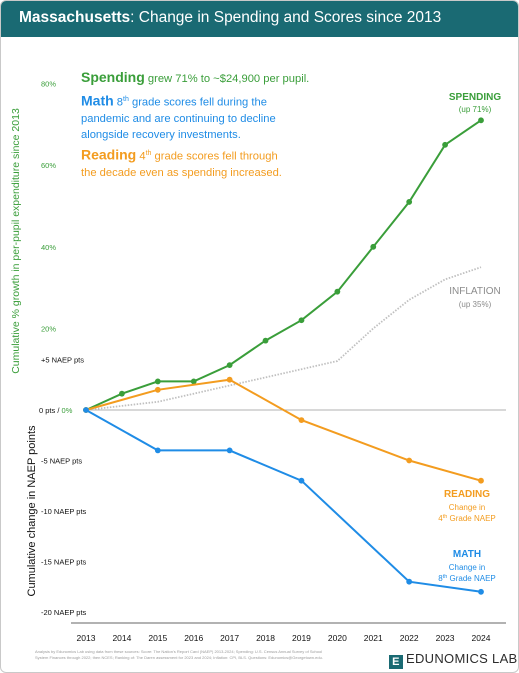  I want to click on x-tick-label: 2016, so click(193, 638).